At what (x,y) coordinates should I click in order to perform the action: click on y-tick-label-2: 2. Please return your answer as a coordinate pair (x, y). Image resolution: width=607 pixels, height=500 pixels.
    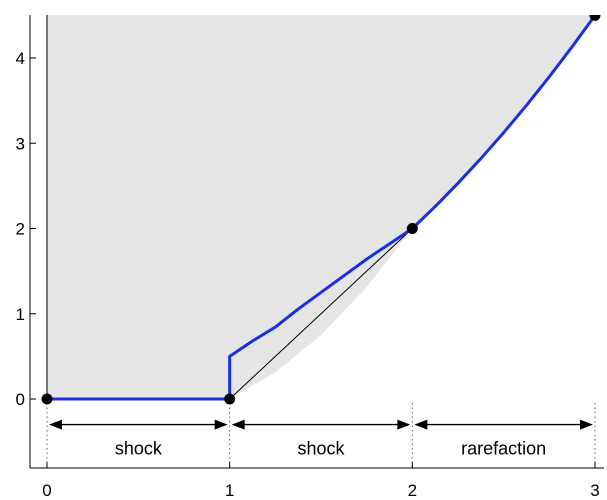
    Looking at the image, I should click on (20, 229).